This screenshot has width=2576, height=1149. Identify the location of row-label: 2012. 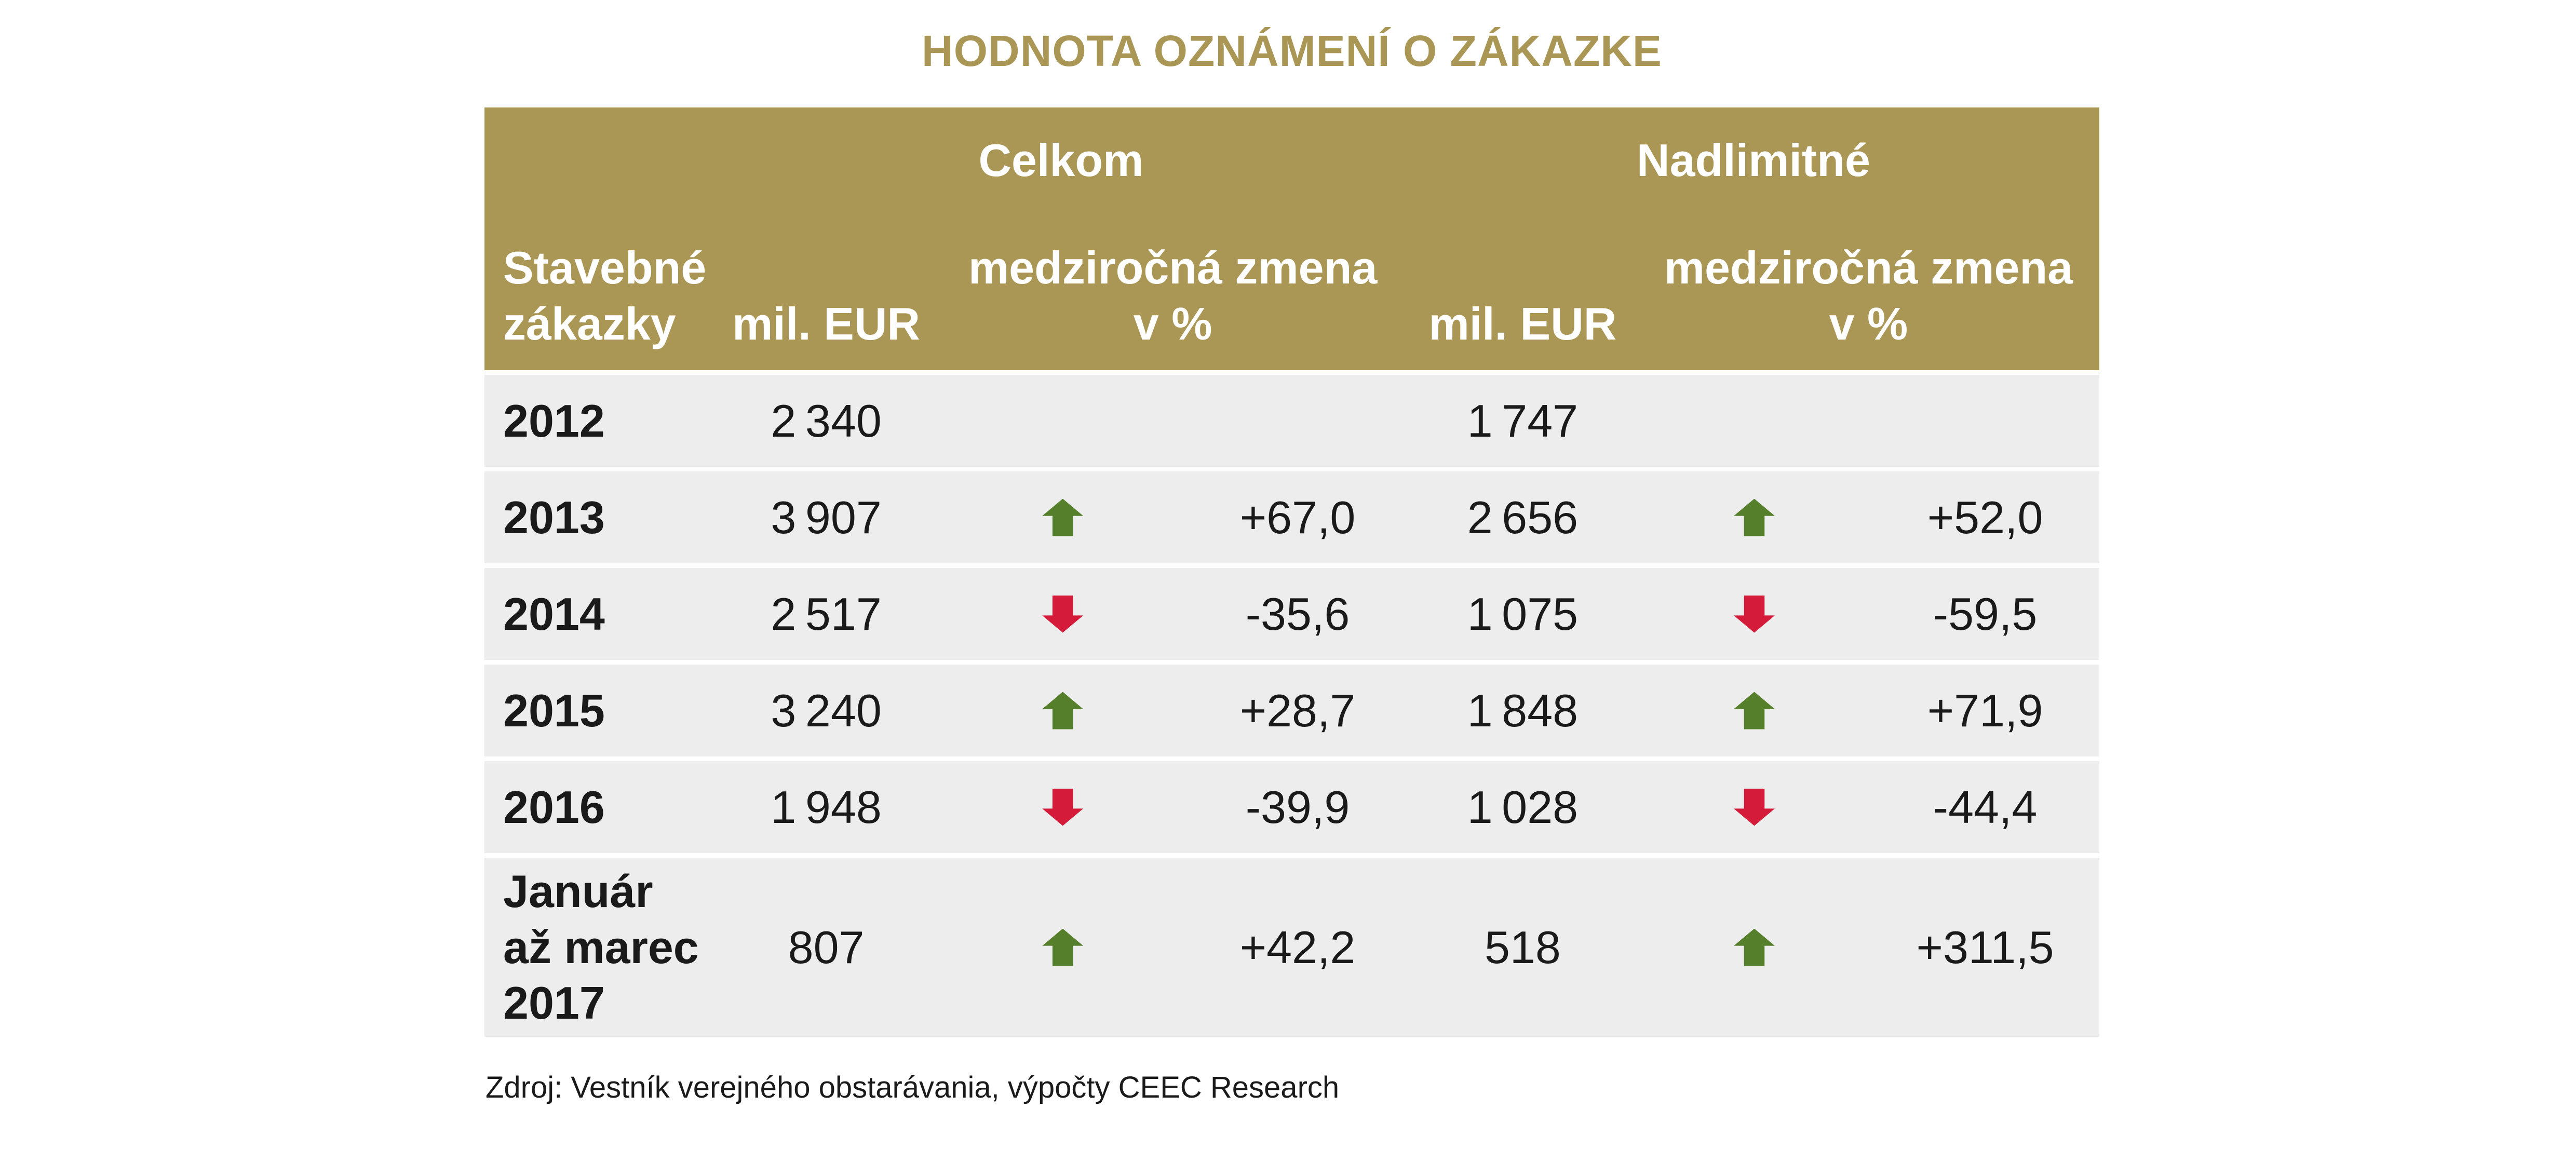
(554, 421).